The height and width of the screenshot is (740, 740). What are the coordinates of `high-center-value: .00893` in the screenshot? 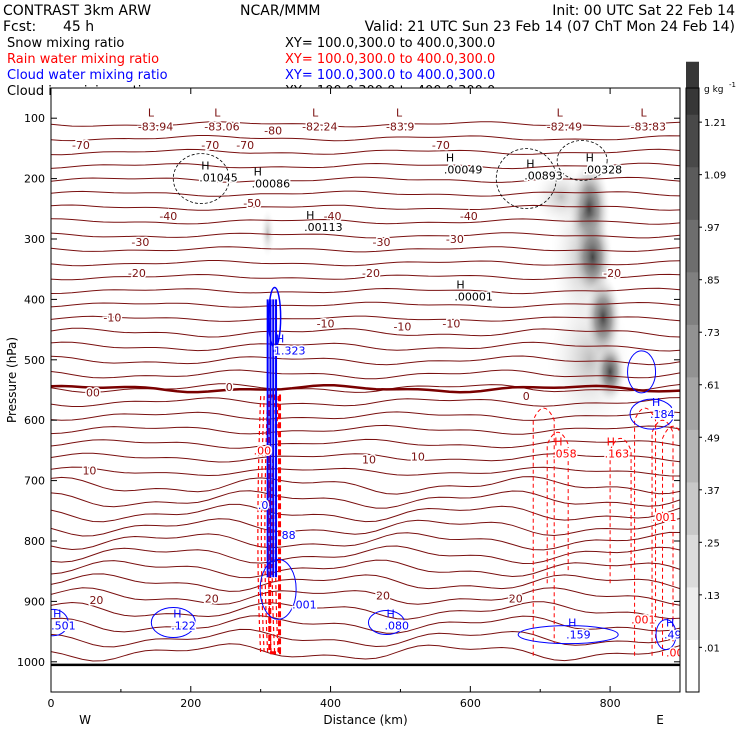 It's located at (543, 176).